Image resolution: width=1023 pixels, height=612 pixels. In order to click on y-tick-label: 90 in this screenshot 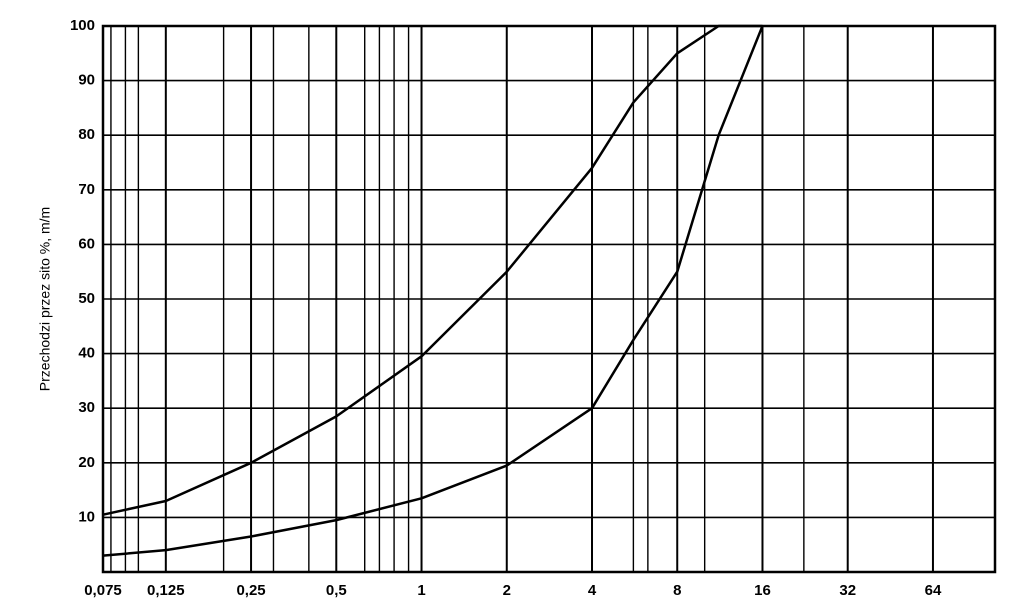, I will do `click(86, 80)`.